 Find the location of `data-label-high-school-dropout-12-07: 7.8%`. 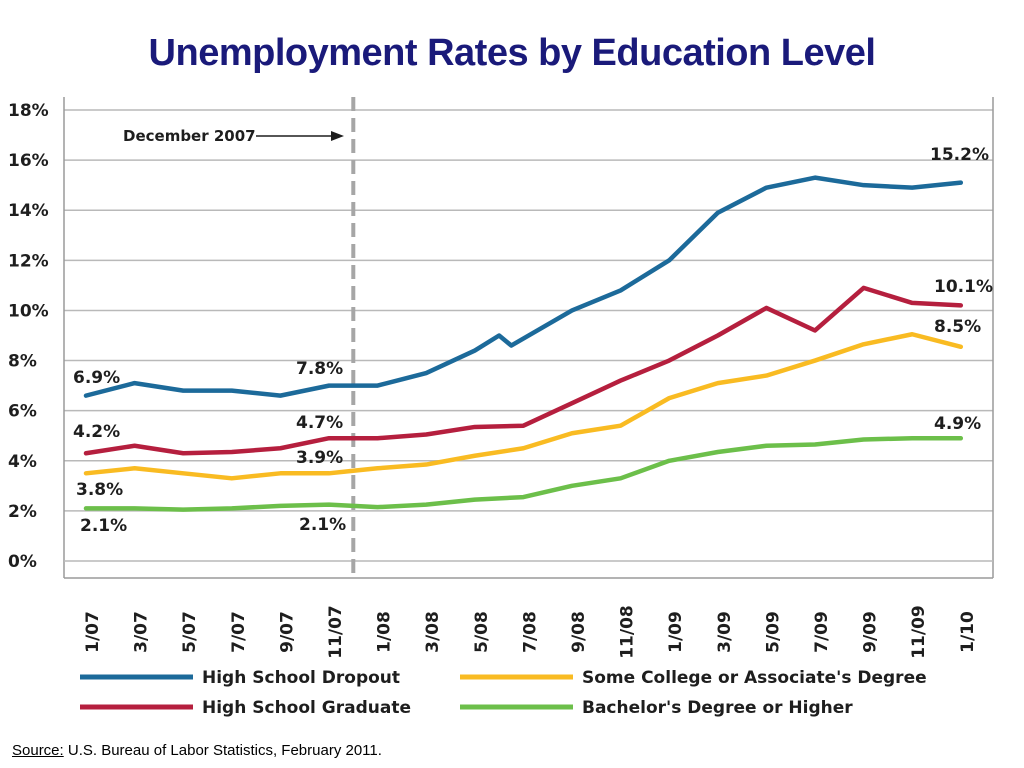

data-label-high-school-dropout-12-07: 7.8% is located at coordinates (319, 369).